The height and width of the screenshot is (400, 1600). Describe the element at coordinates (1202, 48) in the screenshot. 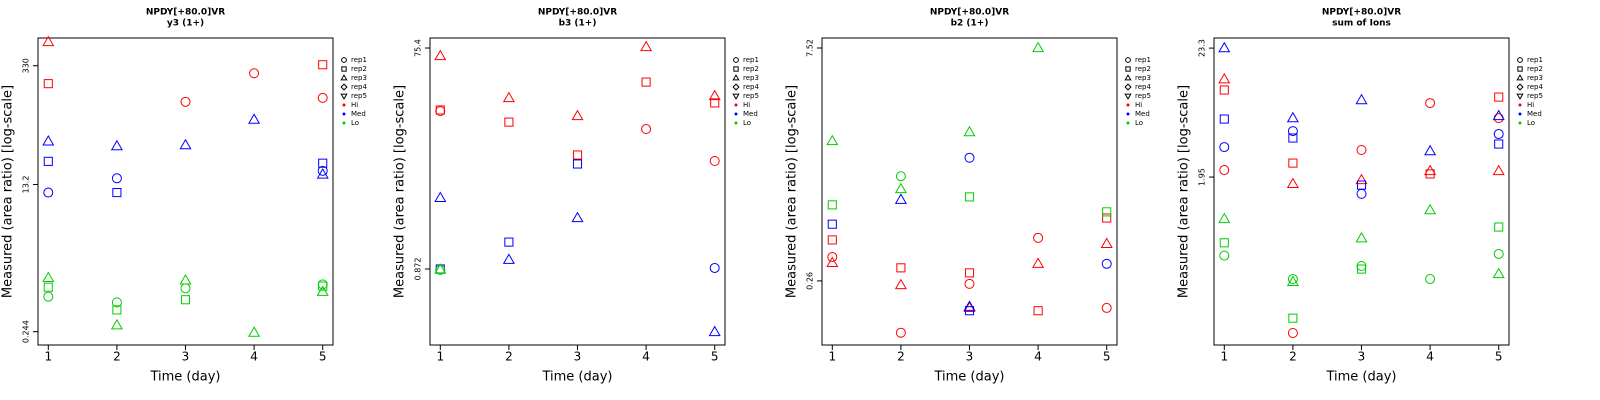

I see `y-tick-label: 23.3` at that location.